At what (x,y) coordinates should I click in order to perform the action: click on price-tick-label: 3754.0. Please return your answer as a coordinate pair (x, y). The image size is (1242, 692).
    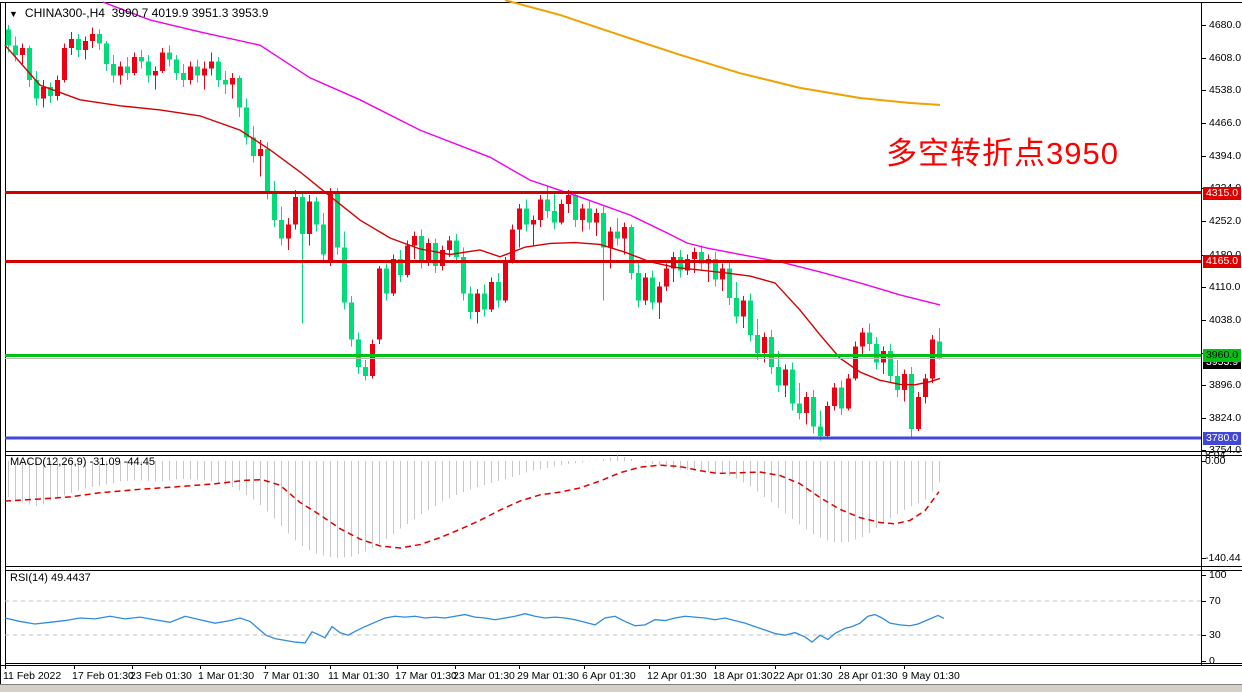
    Looking at the image, I should click on (1225, 450).